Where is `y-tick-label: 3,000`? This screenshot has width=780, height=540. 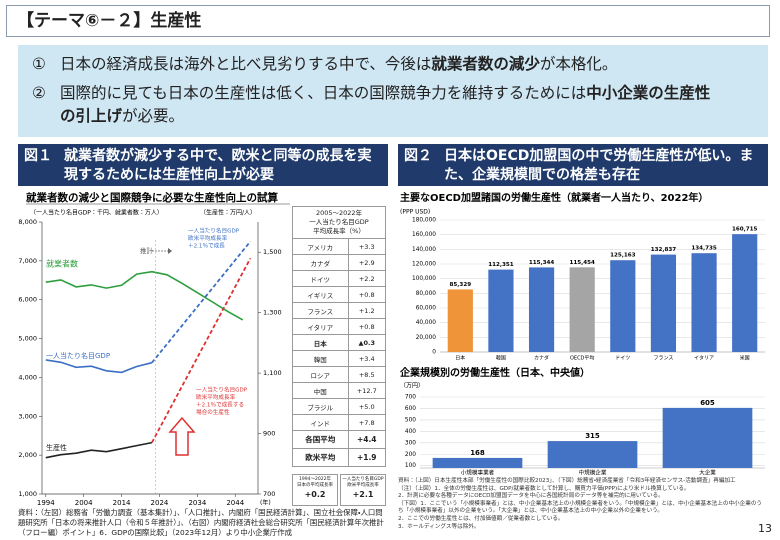
y-tick-label: 3,000 is located at coordinates (27, 416).